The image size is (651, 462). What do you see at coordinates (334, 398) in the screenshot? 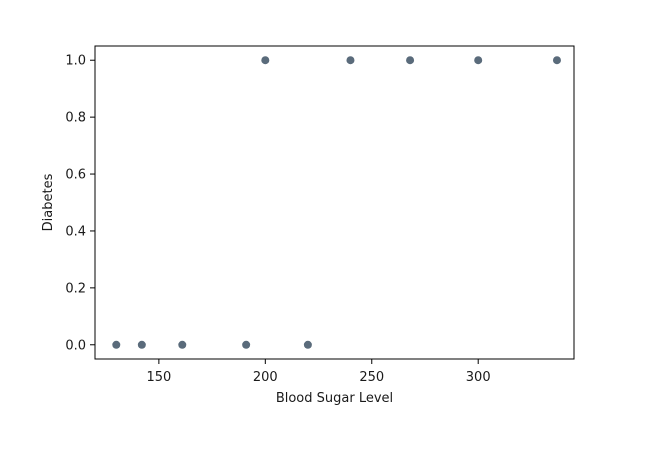
I see `x-axis-title: Blood Sugar Level` at bounding box center [334, 398].